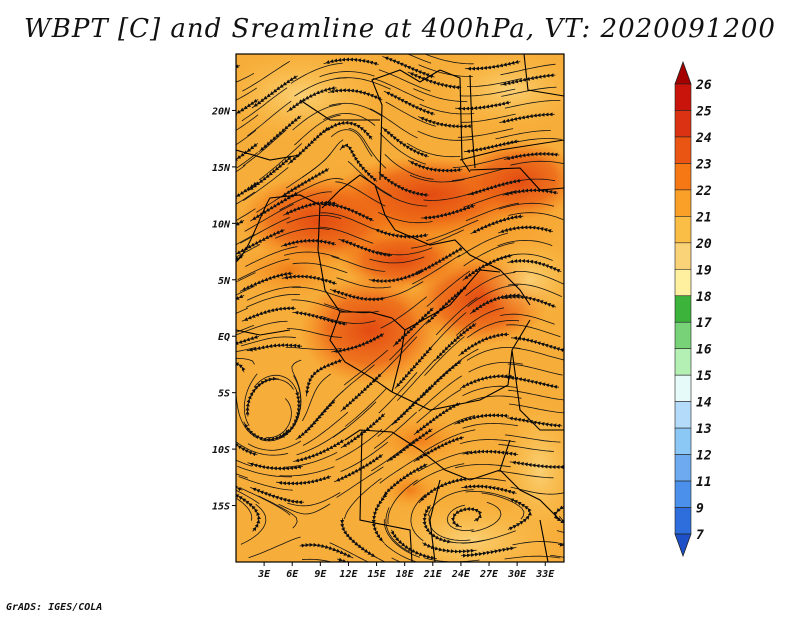 The height and width of the screenshot is (618, 800). What do you see at coordinates (489, 574) in the screenshot?
I see `lon-label: 27E` at bounding box center [489, 574].